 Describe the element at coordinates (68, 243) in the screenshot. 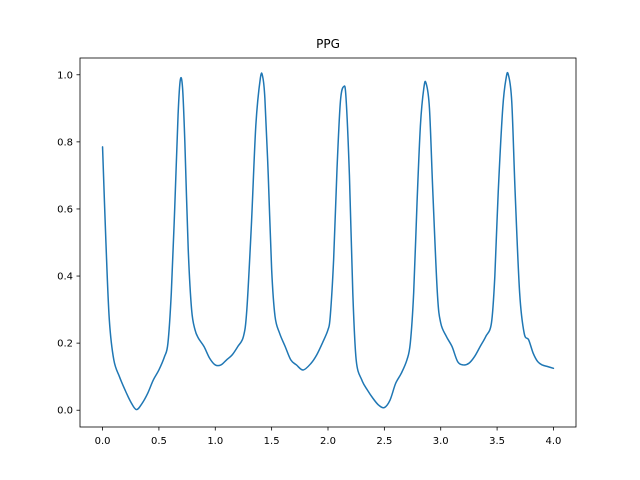

I see `y-axis: 0.0 0.2 0.4 0.6 0.8 1.0` at that location.